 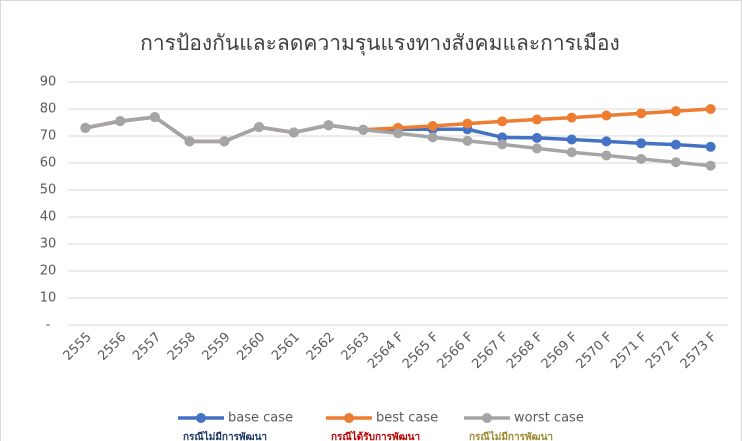 What do you see at coordinates (549, 418) in the screenshot?
I see `legend-label: worst case` at bounding box center [549, 418].